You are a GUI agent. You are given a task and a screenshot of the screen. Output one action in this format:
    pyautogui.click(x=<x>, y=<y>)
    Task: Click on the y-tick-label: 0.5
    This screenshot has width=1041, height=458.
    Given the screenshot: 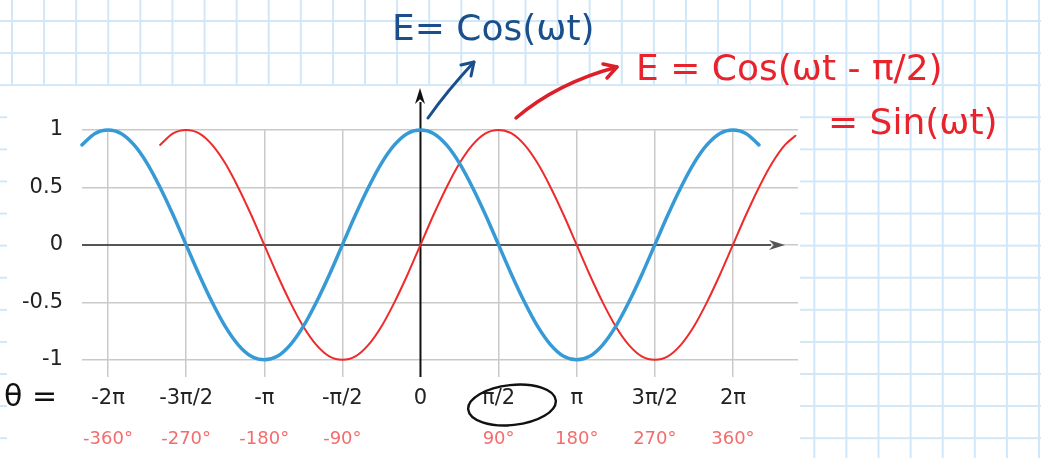 What is the action you would take?
    pyautogui.click(x=46, y=185)
    